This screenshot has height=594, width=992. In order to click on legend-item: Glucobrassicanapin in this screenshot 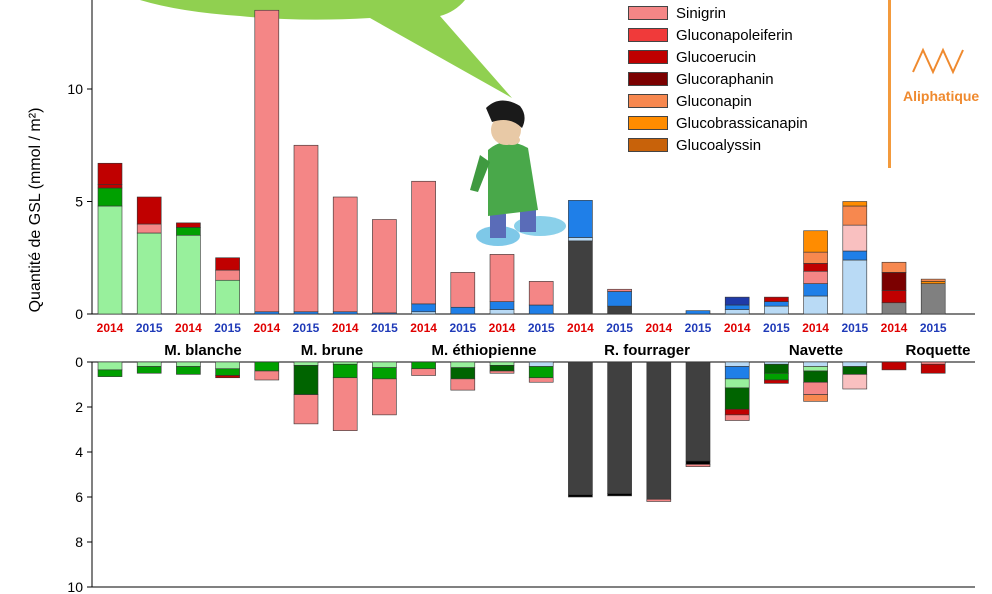, I will do `click(718, 123)`.